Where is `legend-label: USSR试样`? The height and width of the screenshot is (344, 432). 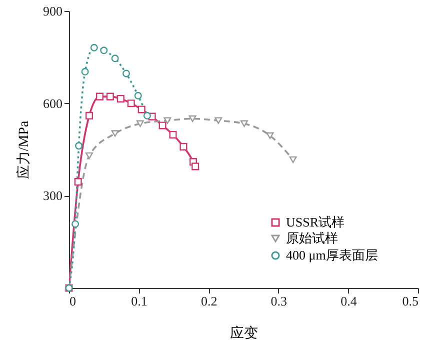
legend-label: USSR试样 is located at coordinates (315, 222).